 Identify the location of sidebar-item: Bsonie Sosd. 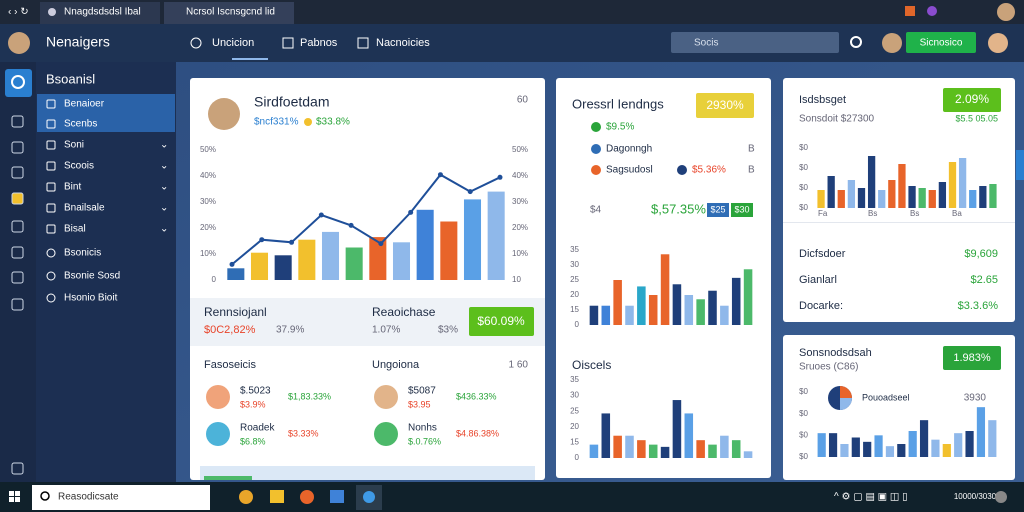
(92, 276).